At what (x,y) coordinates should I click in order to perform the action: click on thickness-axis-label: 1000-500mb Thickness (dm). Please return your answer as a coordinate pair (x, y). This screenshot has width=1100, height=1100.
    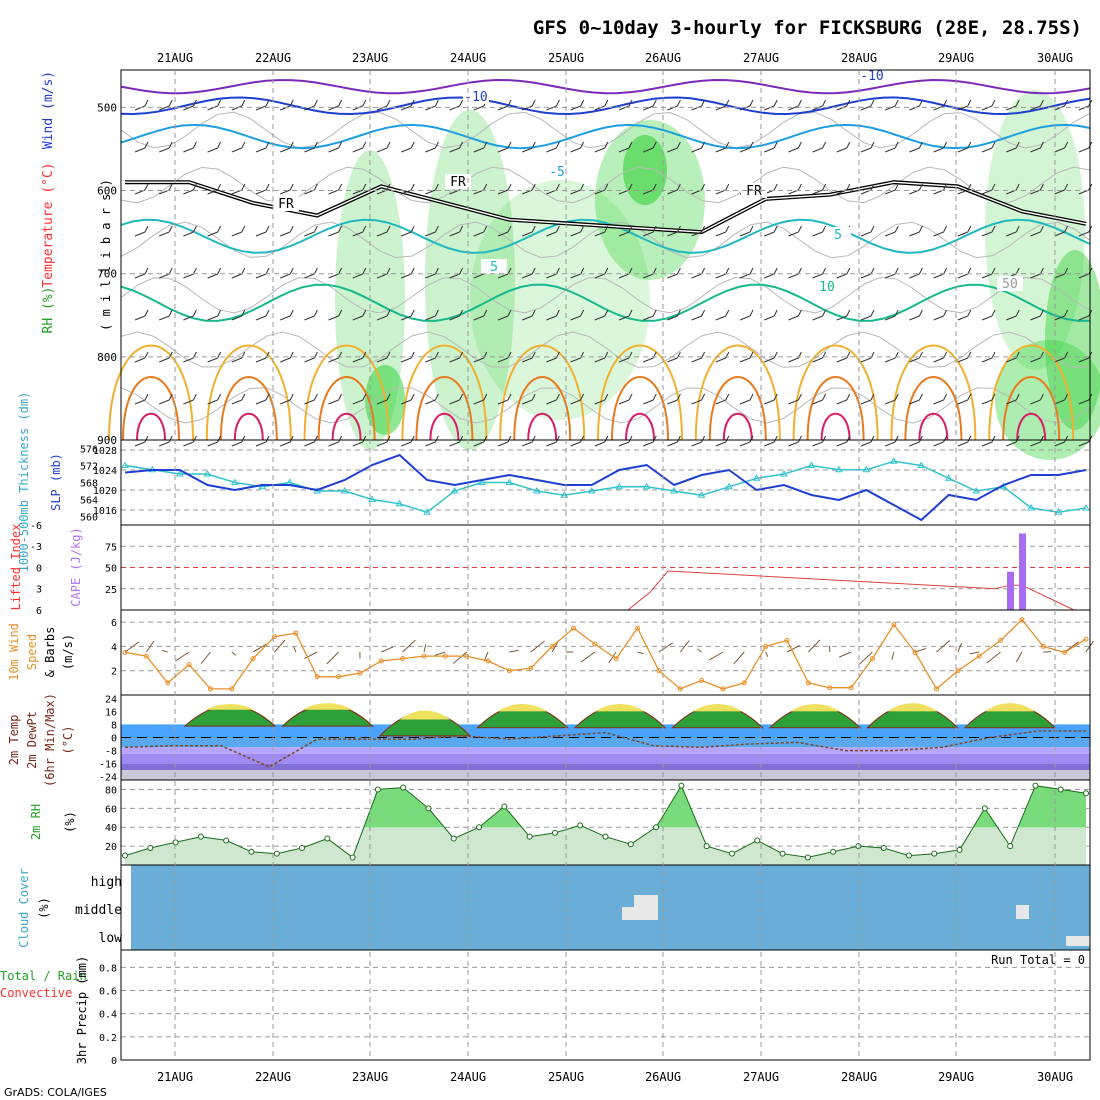
    Looking at the image, I should click on (24, 482).